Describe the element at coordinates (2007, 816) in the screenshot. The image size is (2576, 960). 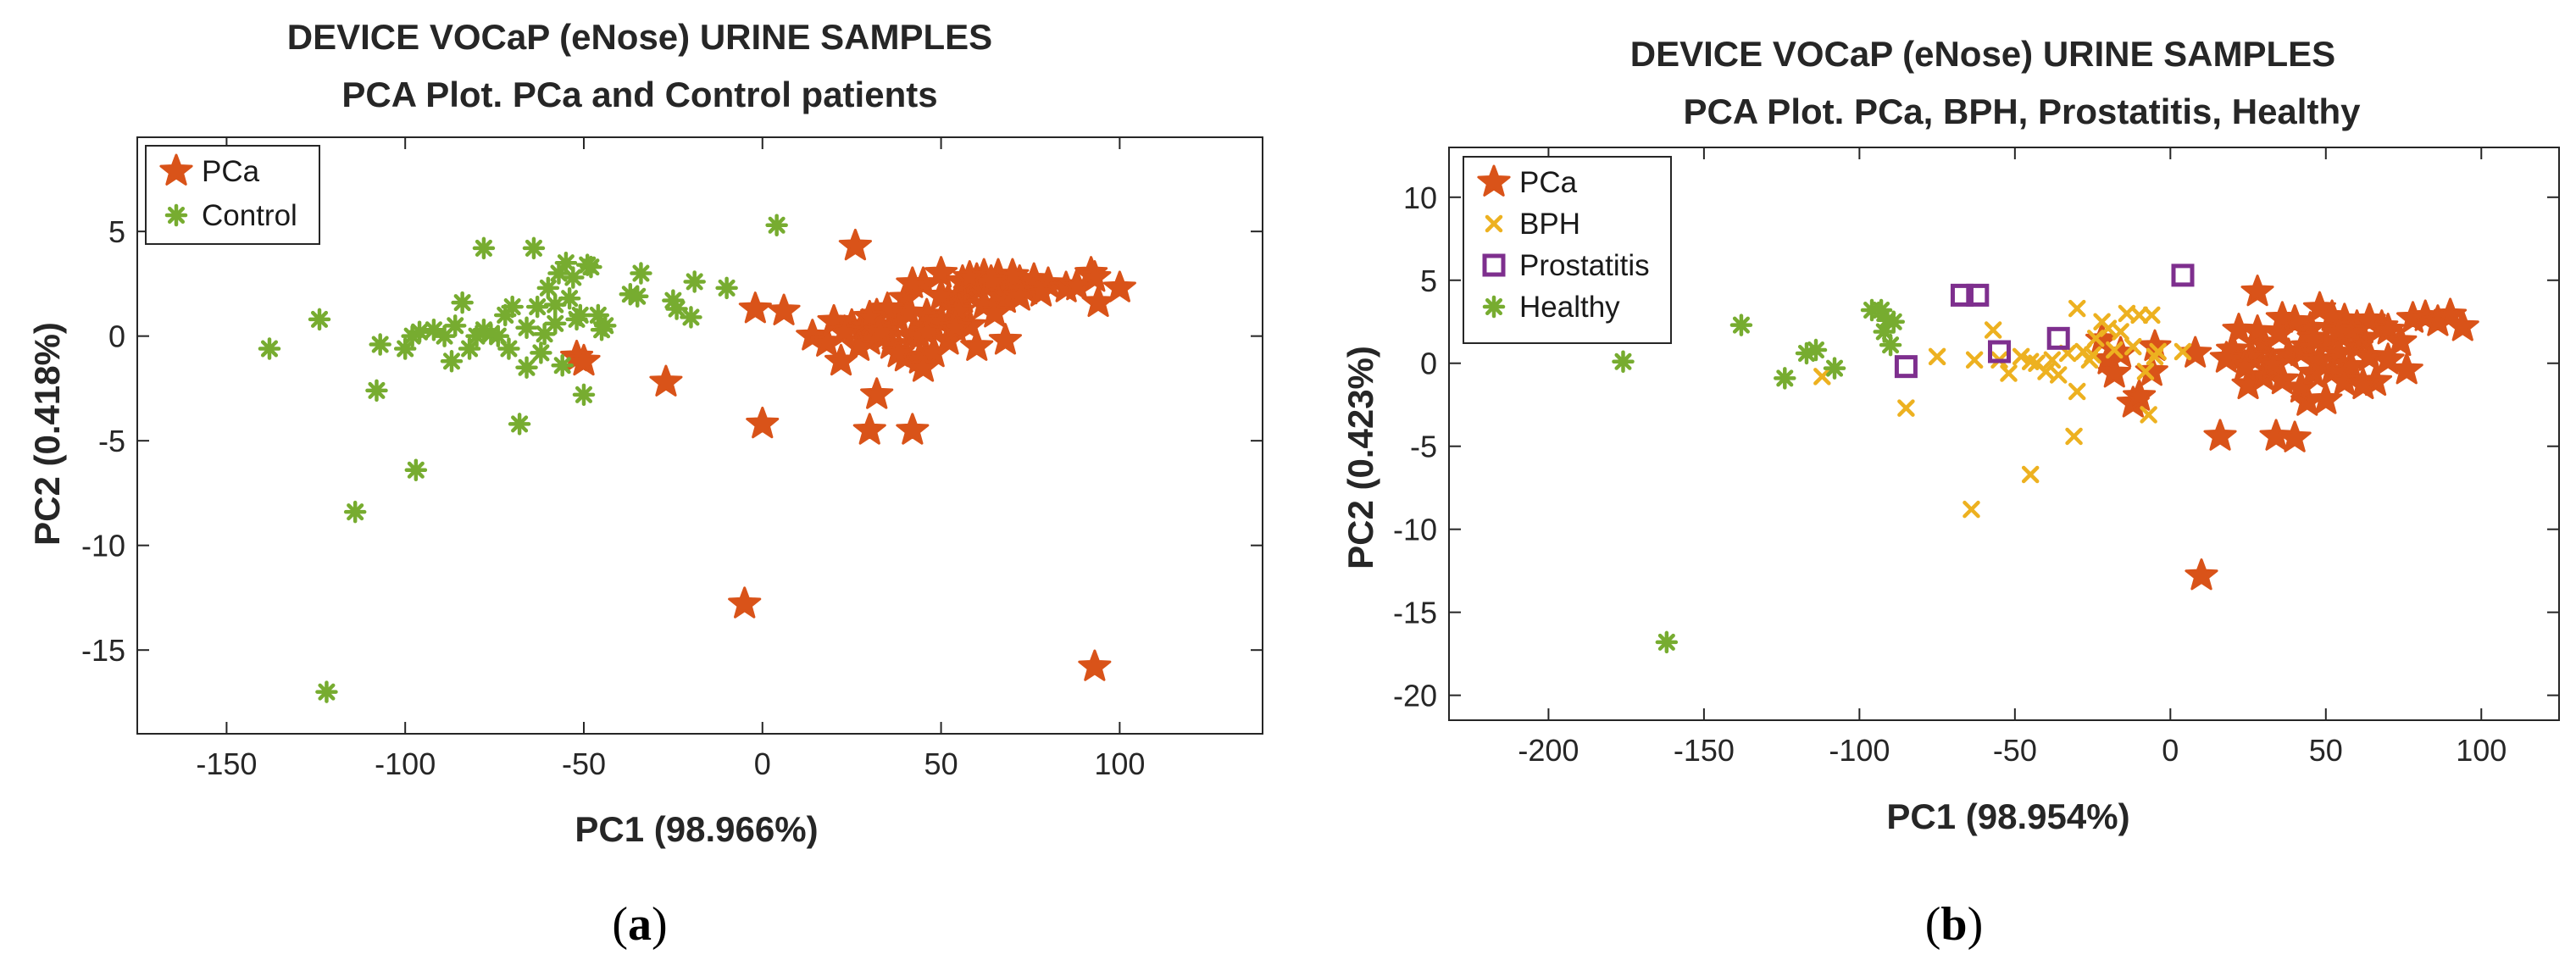
I see `chart-b-x-axis-label: PC1 (98.954%)` at that location.